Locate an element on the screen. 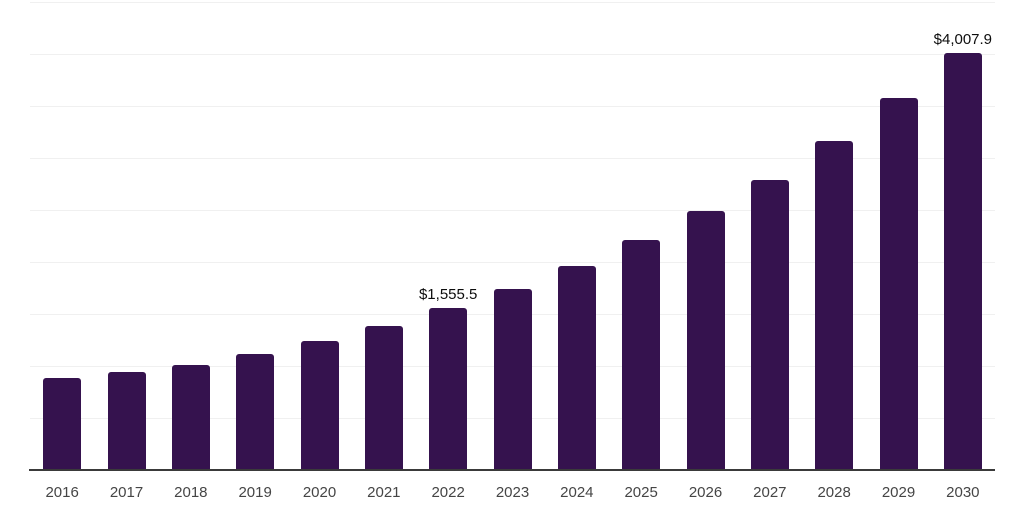 This screenshot has width=1024, height=512. bar-2026 is located at coordinates (705, 340).